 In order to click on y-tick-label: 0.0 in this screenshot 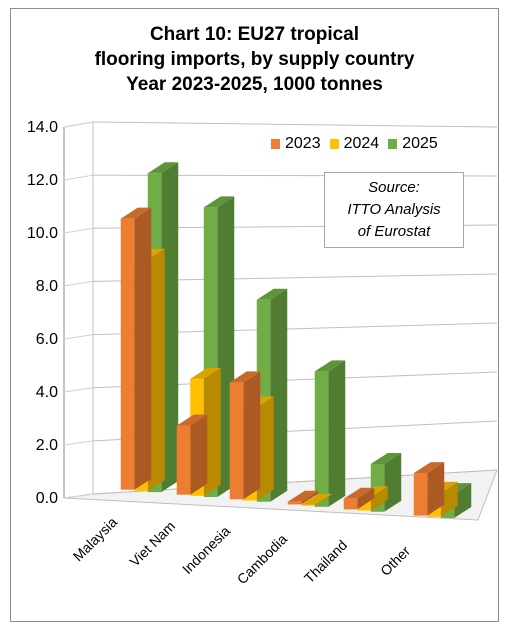, I will do `click(47, 498)`.